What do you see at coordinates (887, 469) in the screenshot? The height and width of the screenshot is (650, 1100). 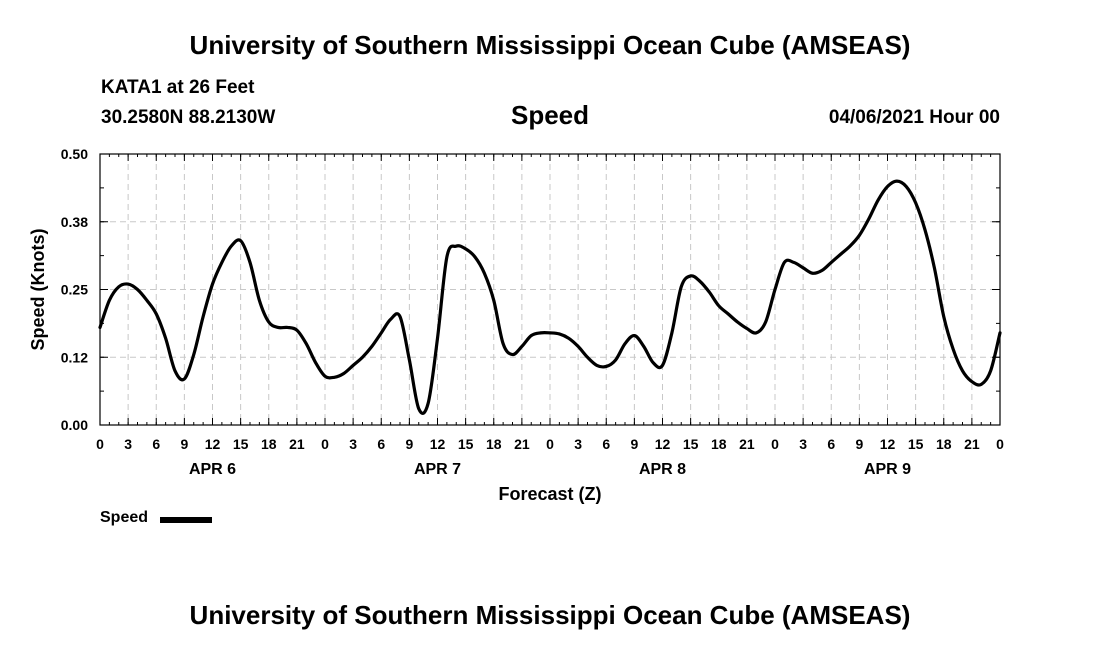 I see `day-label: APR 9` at bounding box center [887, 469].